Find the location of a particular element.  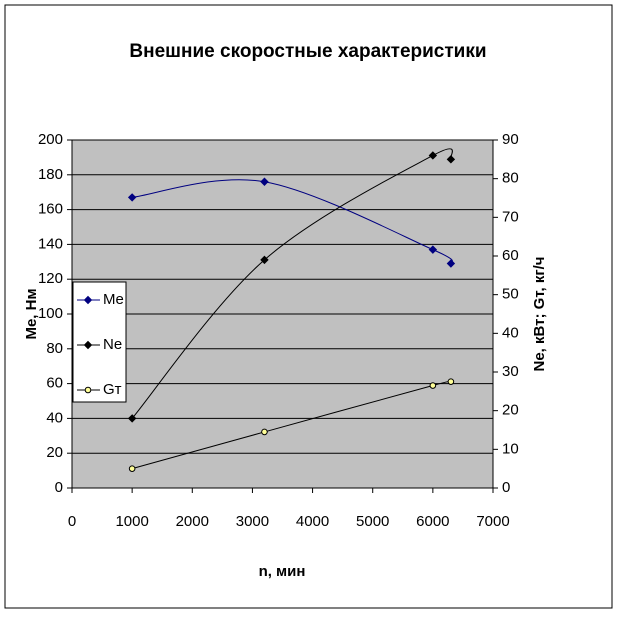

y-tick-label: 180 is located at coordinates (50, 174).